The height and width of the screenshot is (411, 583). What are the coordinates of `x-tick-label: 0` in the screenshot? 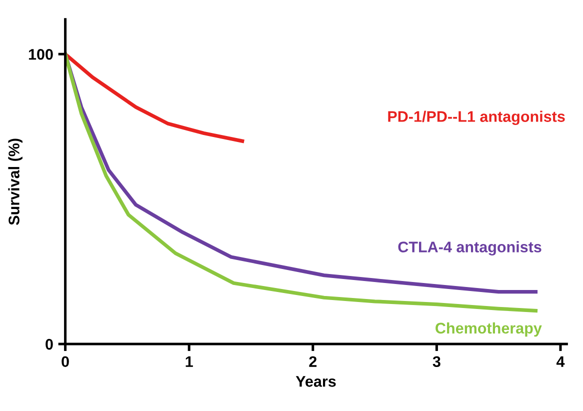 It's located at (65, 362).